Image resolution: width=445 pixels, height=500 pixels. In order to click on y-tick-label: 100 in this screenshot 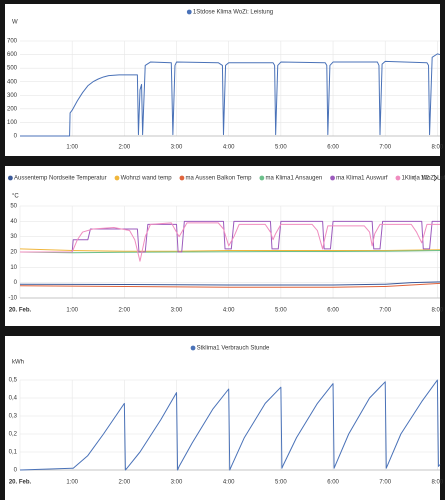, I will do `click(12, 123)`.